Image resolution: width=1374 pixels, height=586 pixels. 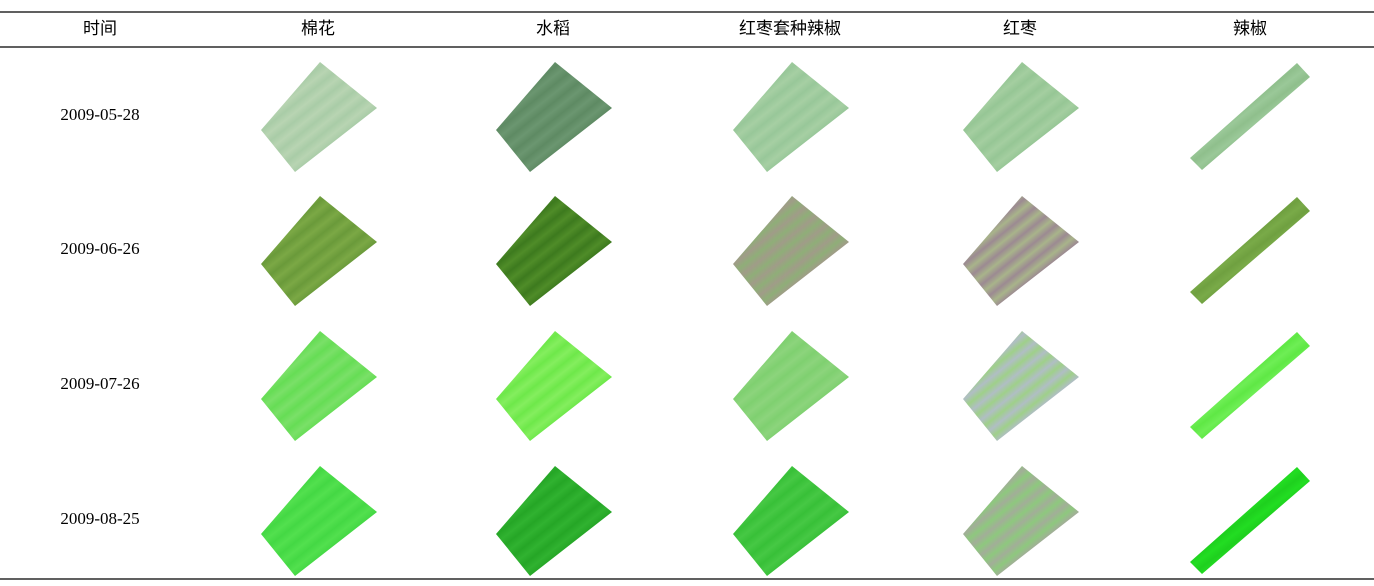 What do you see at coordinates (100, 28) in the screenshot?
I see `column-header: 时间` at bounding box center [100, 28].